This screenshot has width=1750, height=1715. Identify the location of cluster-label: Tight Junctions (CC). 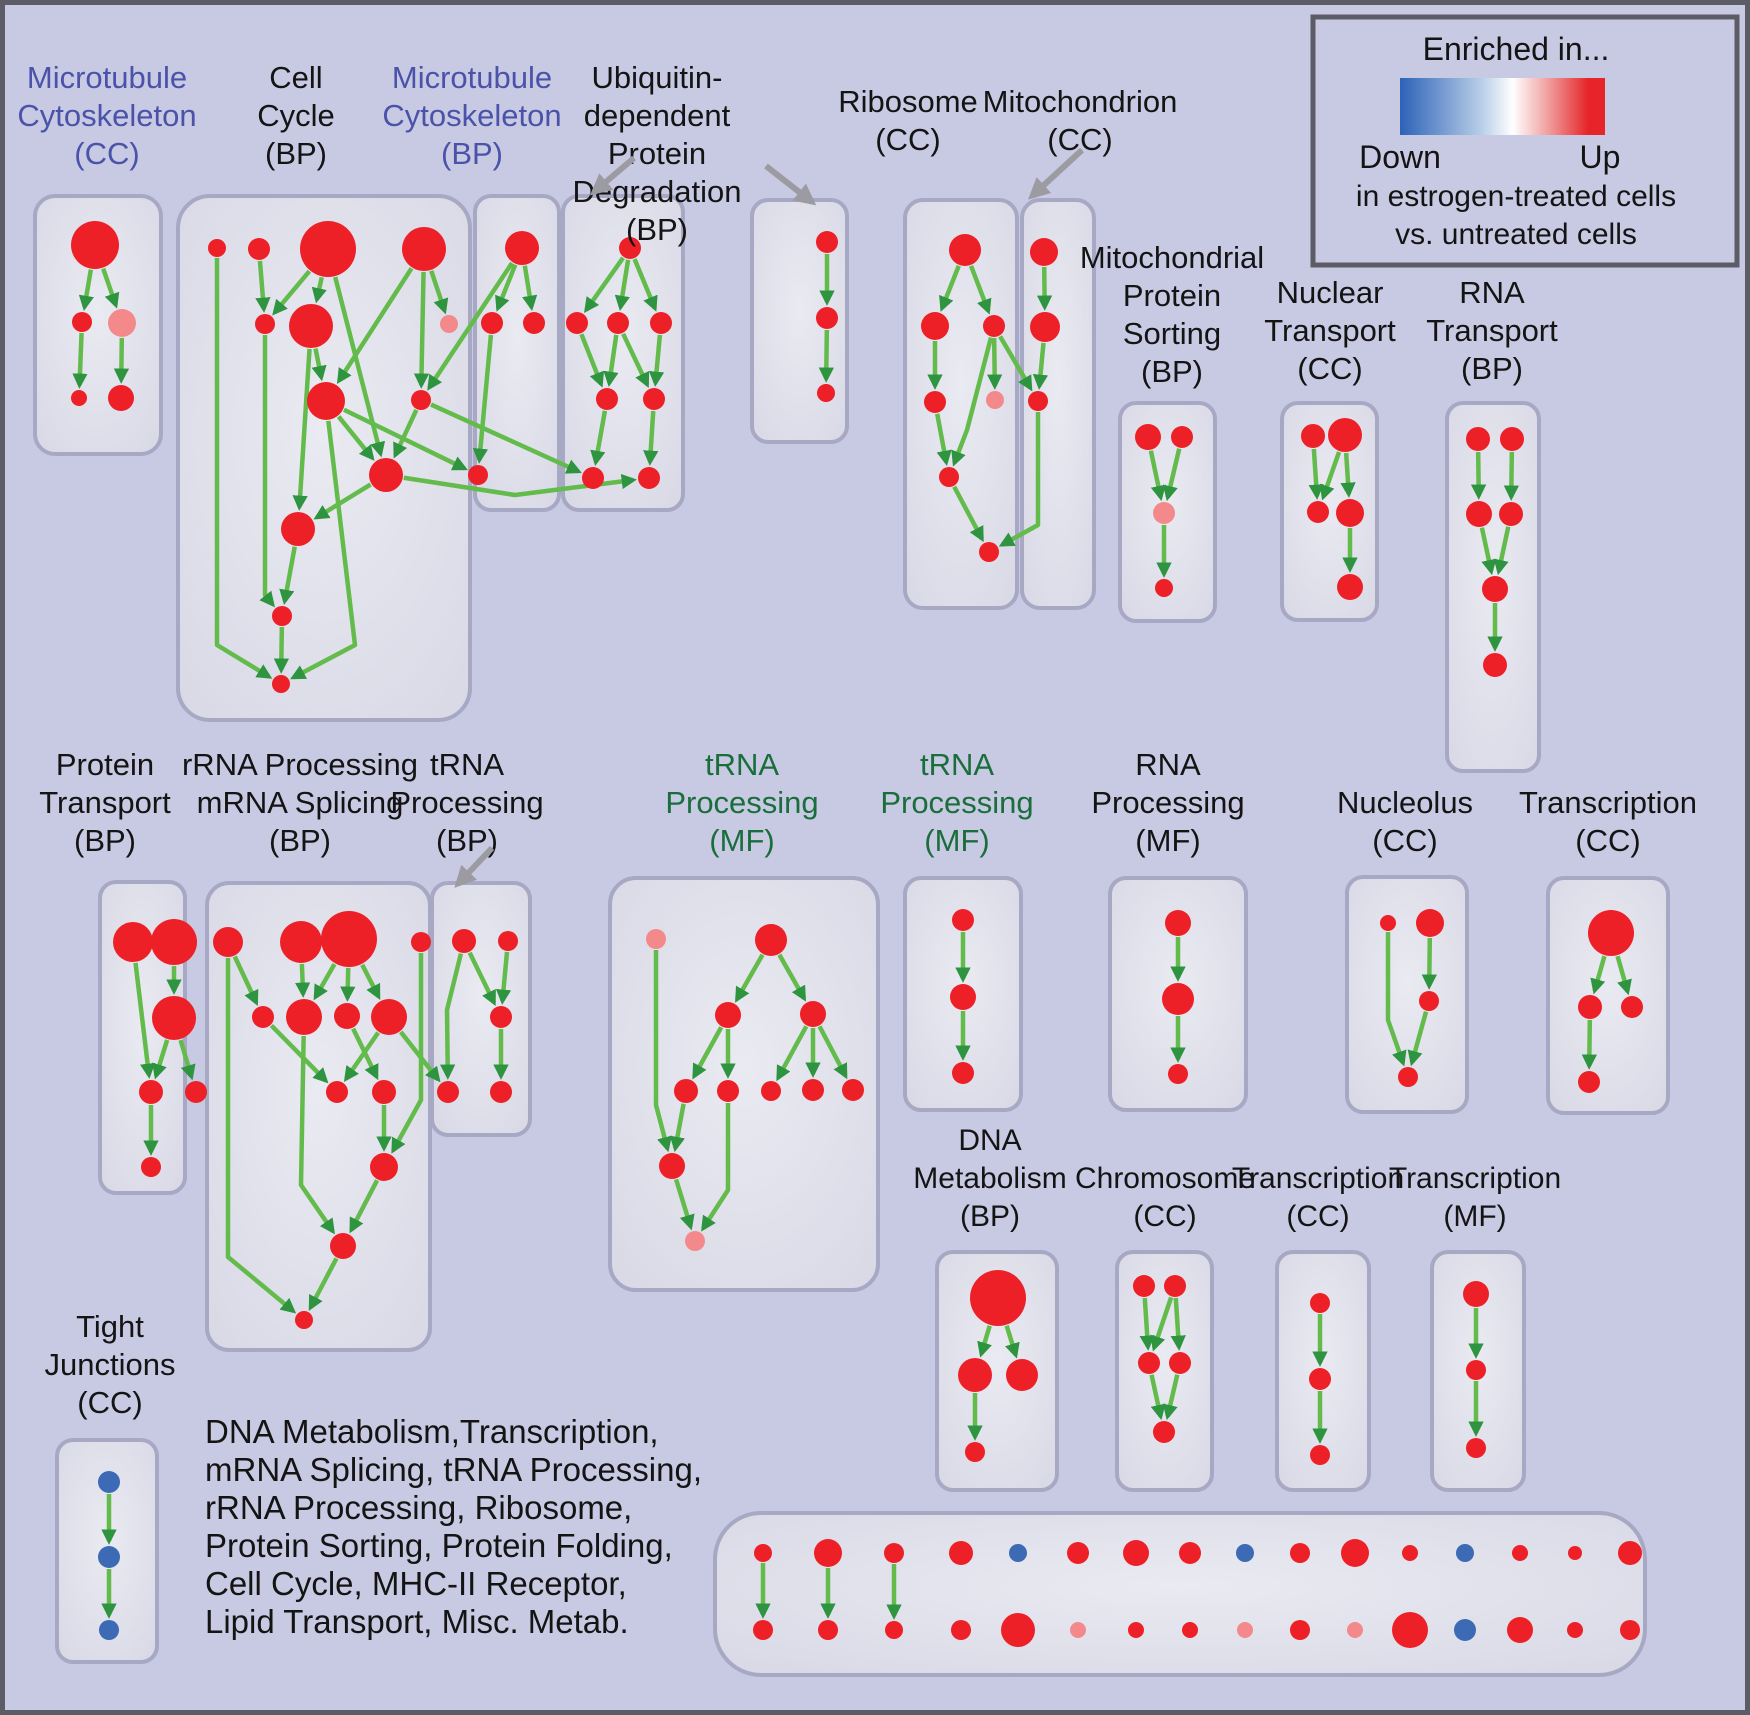
(110, 1364).